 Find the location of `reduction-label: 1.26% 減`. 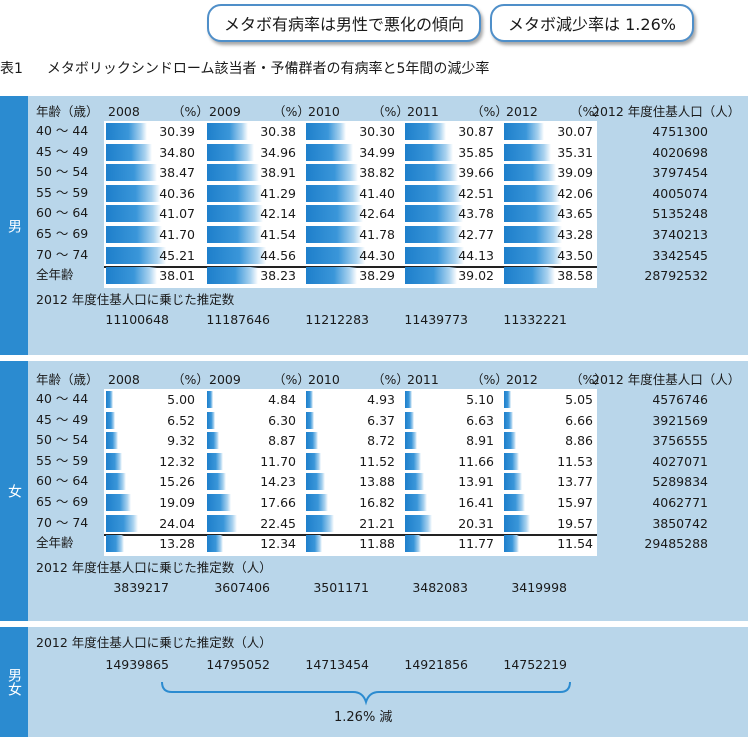

reduction-label: 1.26% 減 is located at coordinates (363, 717).